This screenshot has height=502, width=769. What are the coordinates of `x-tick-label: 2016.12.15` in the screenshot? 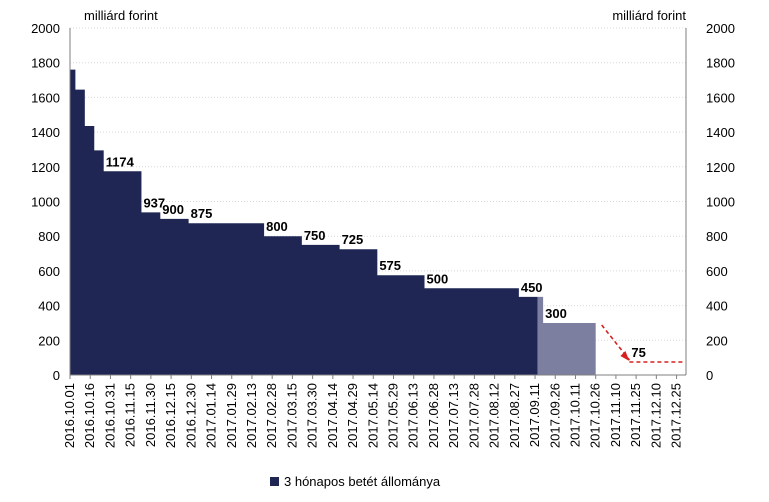 It's located at (170, 415).